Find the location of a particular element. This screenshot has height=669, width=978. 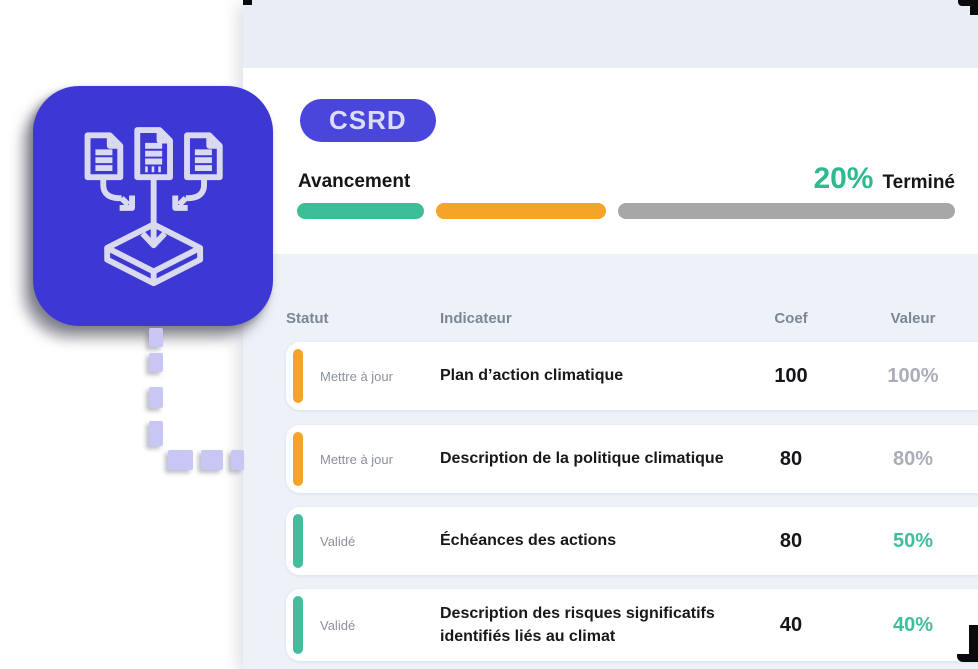

panel-header-band is located at coordinates (610, 34).